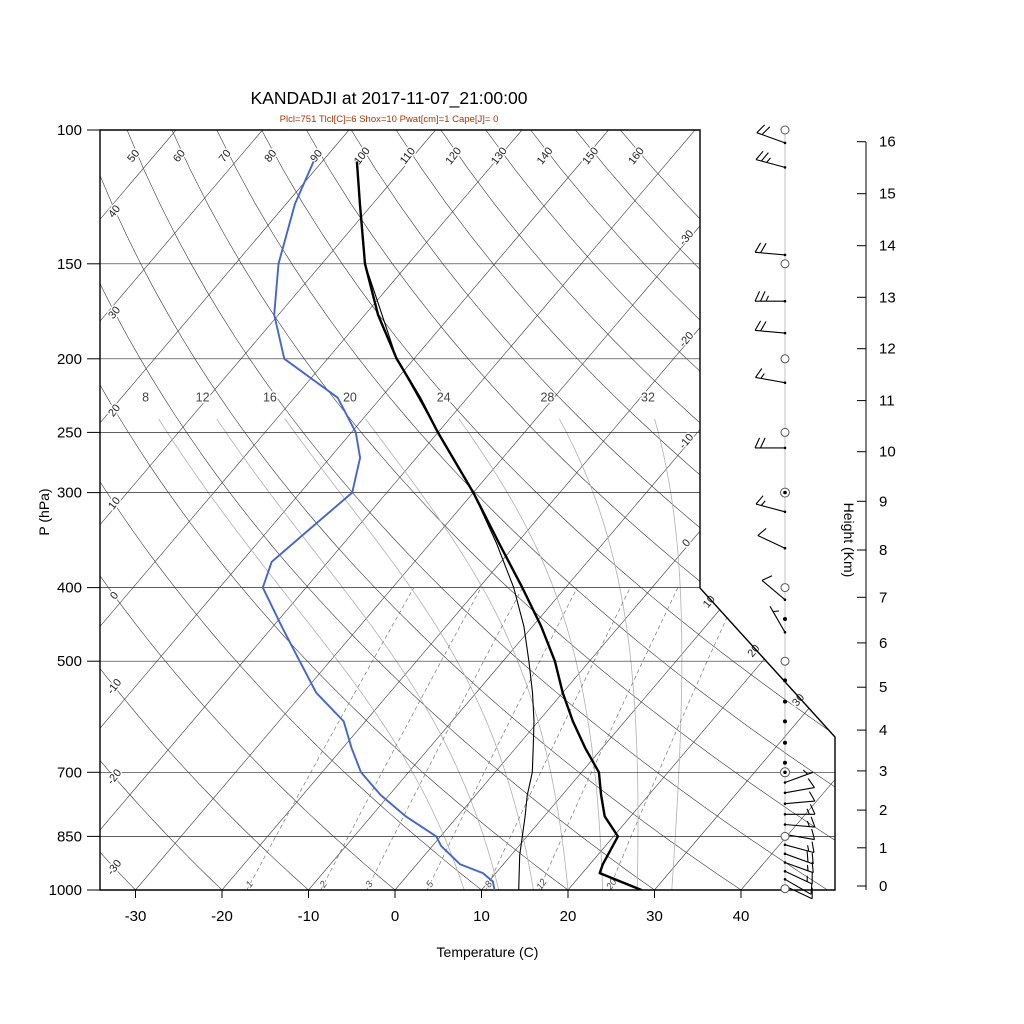 Image resolution: width=1024 pixels, height=1024 pixels. I want to click on pressure-tick-label: 300, so click(69, 493).